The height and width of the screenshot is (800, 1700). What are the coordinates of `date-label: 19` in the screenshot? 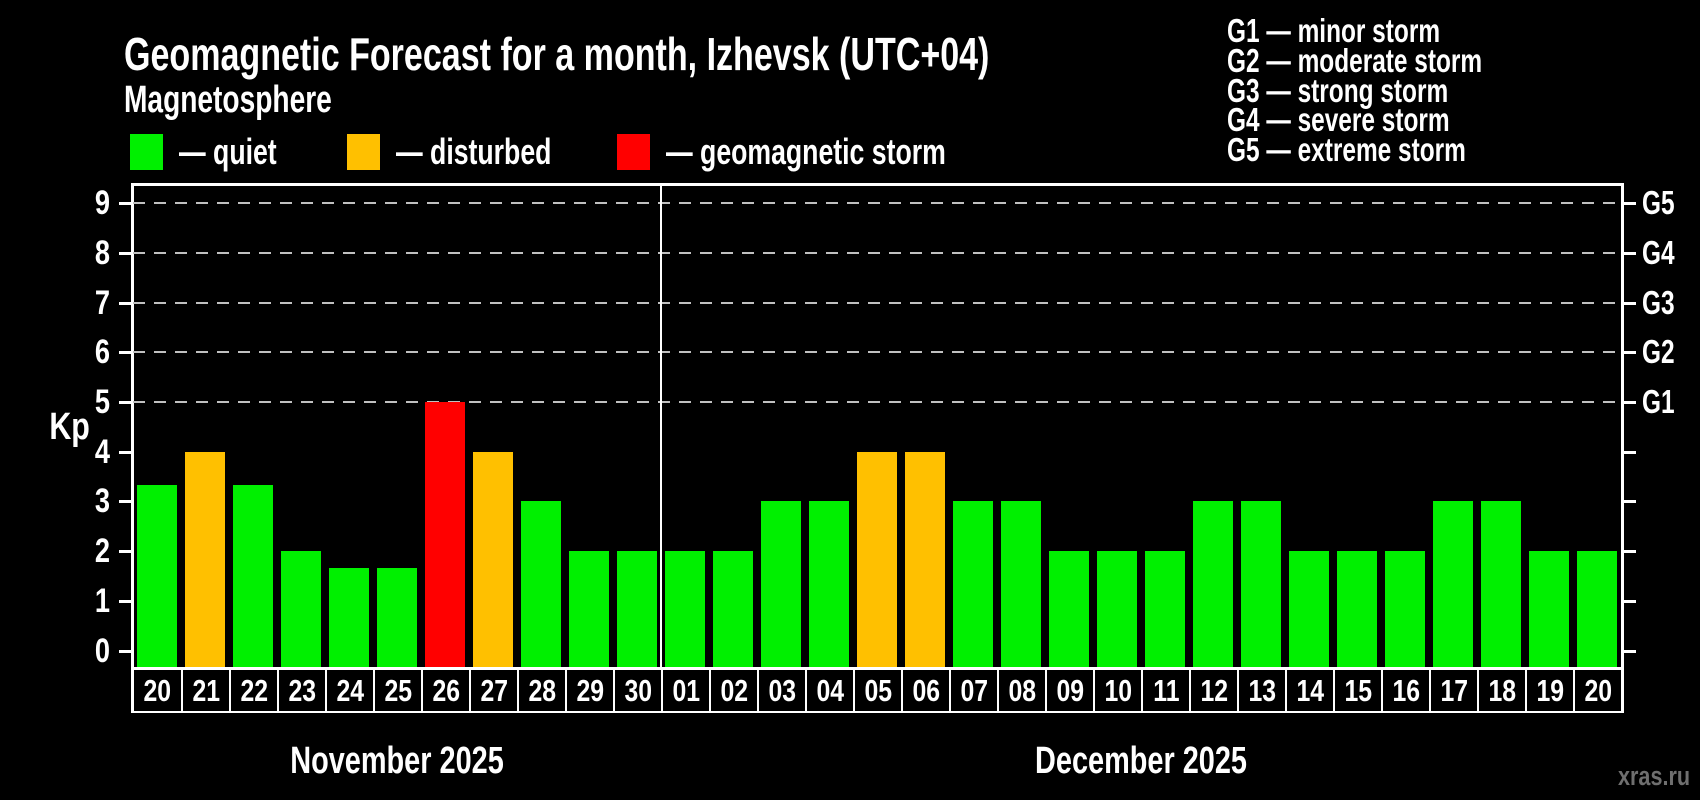 It's located at (1550, 690).